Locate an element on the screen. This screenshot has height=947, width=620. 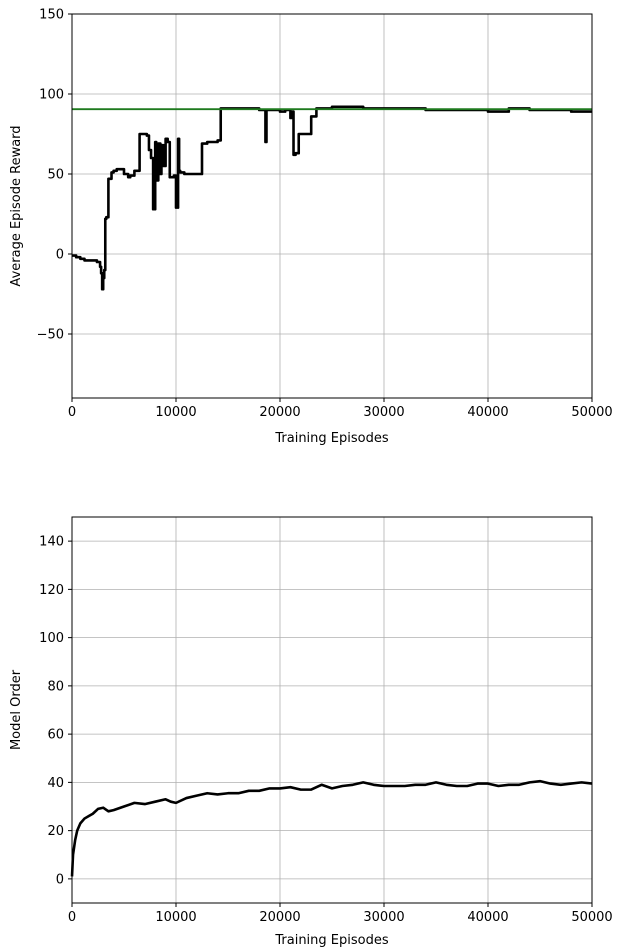
y-tick-label: 60 is located at coordinates (55, 735).